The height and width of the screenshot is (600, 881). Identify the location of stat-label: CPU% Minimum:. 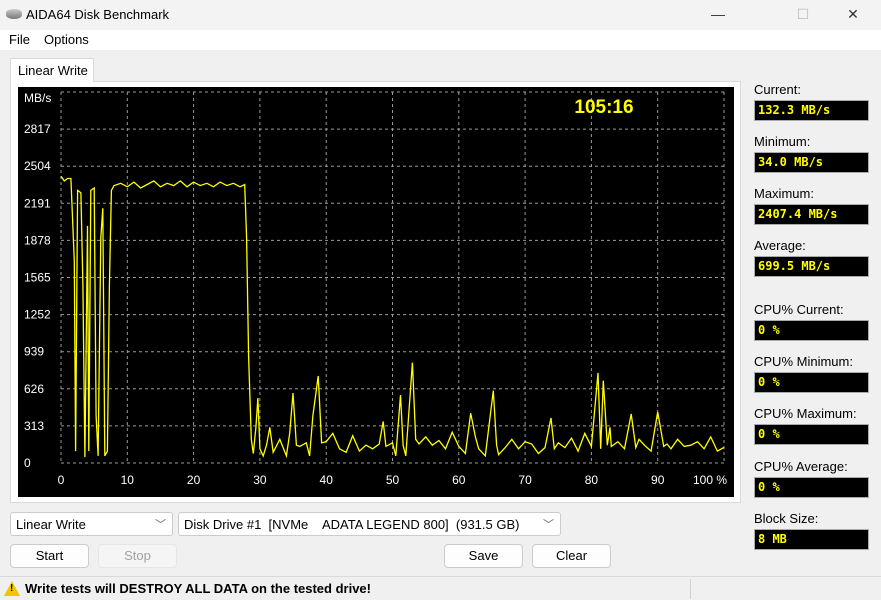
(803, 361).